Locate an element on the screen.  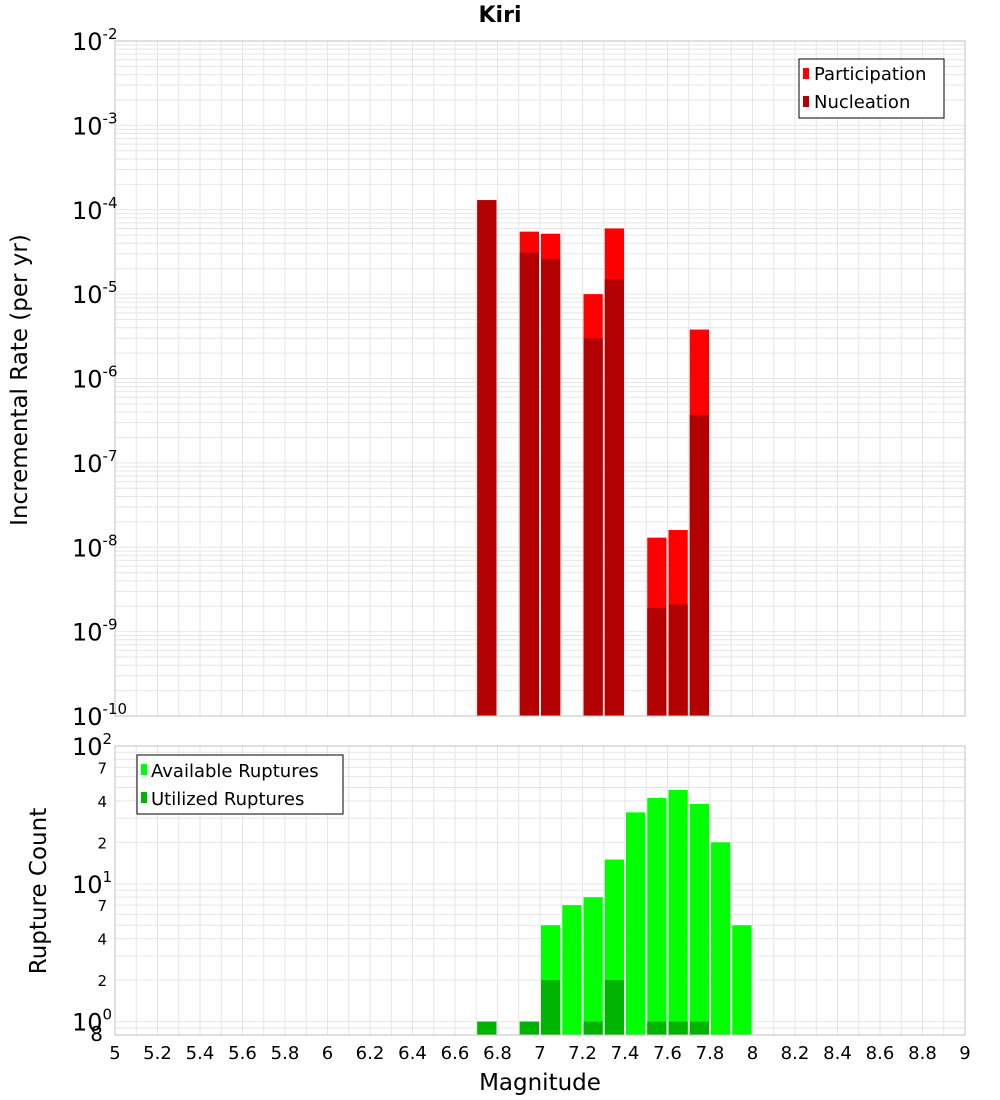
y-tick-label: 10⁻⁷ is located at coordinates (95, 462).